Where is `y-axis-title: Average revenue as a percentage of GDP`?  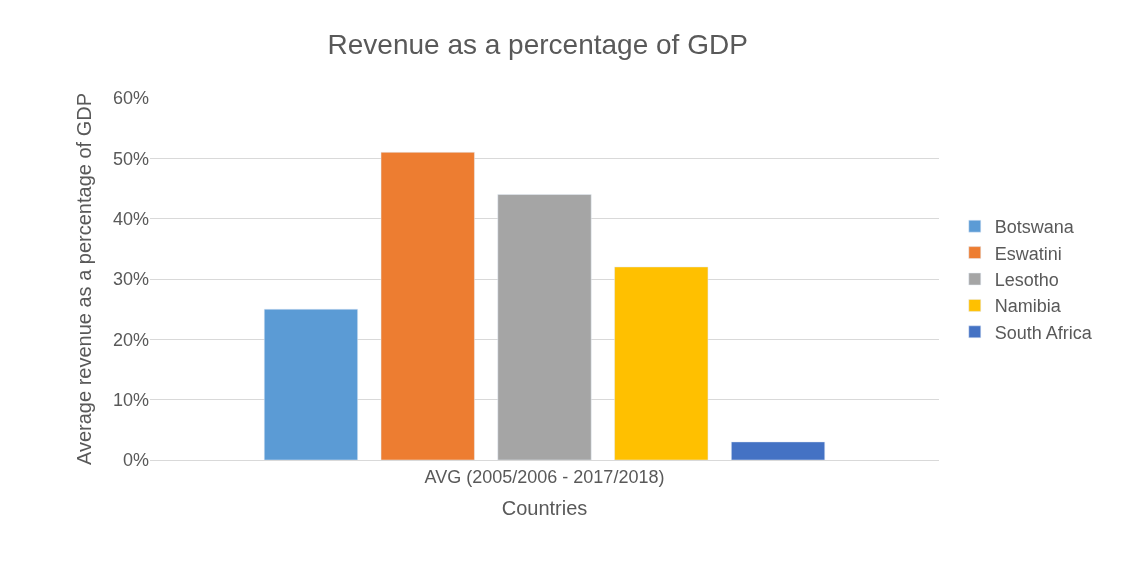
y-axis-title: Average revenue as a percentage of GDP is located at coordinates (84, 279).